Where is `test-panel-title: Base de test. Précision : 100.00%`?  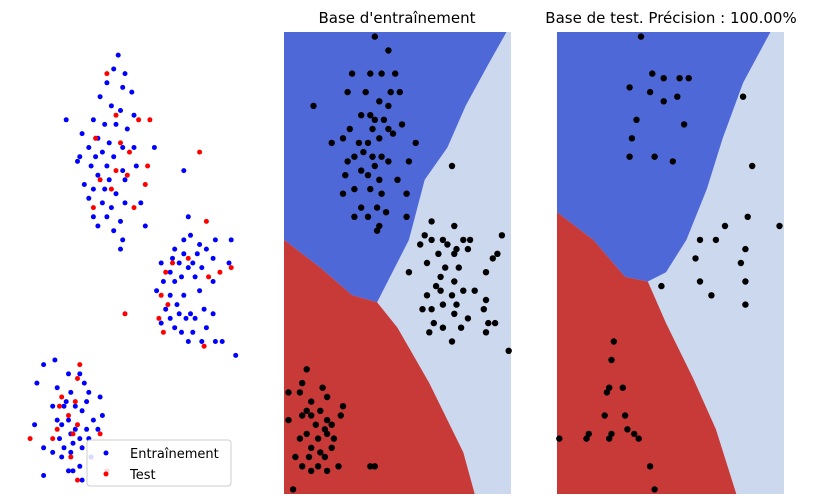 test-panel-title: Base de test. Précision : 100.00% is located at coordinates (670, 18).